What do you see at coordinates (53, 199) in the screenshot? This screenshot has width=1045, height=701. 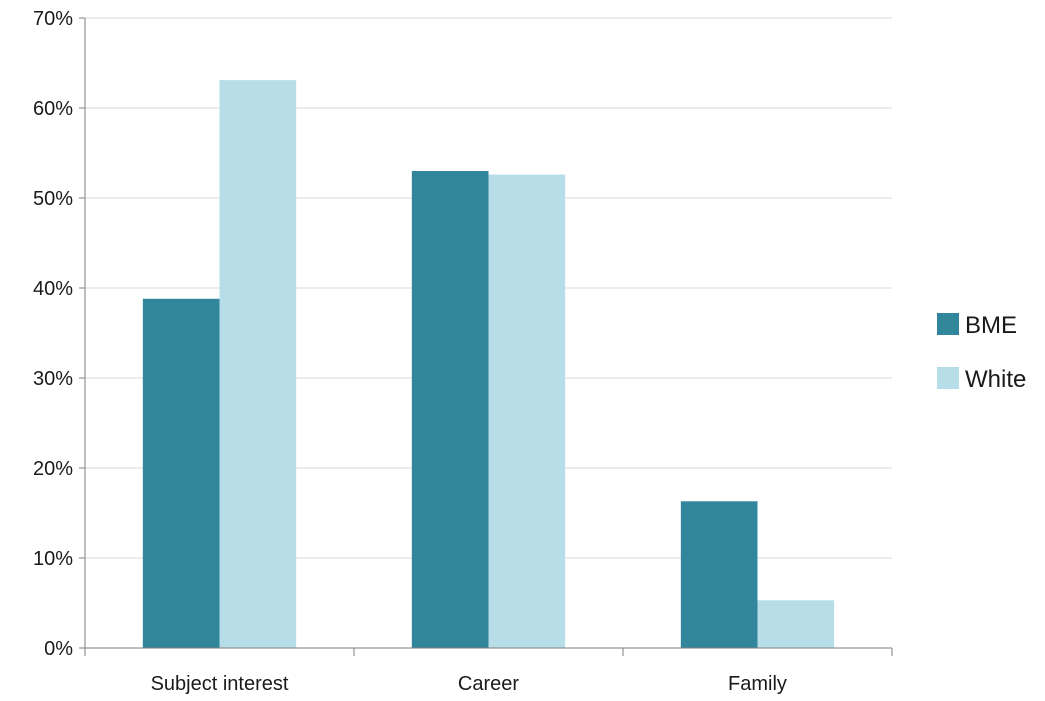 I see `y-tick-label: 50%` at bounding box center [53, 199].